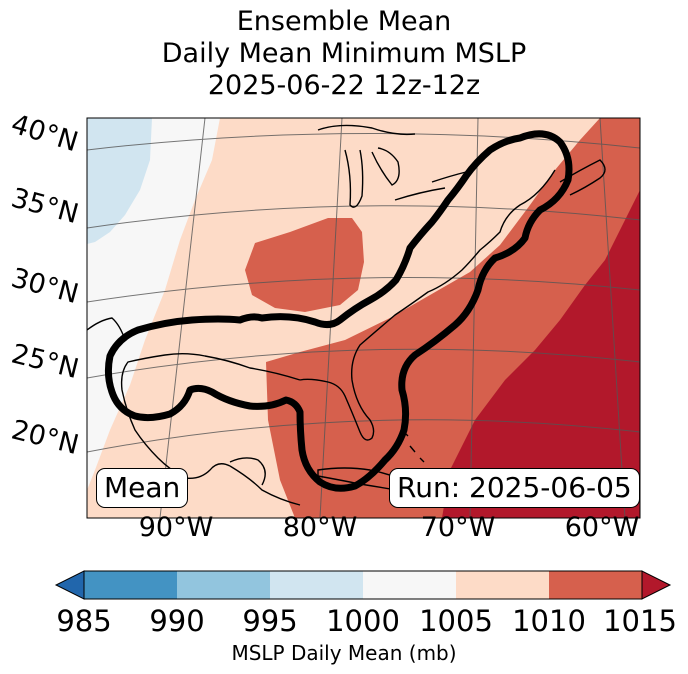 This screenshot has height=674, width=688. What do you see at coordinates (640, 621) in the screenshot?
I see `colorbar-tick-1015: 1015` at bounding box center [640, 621].